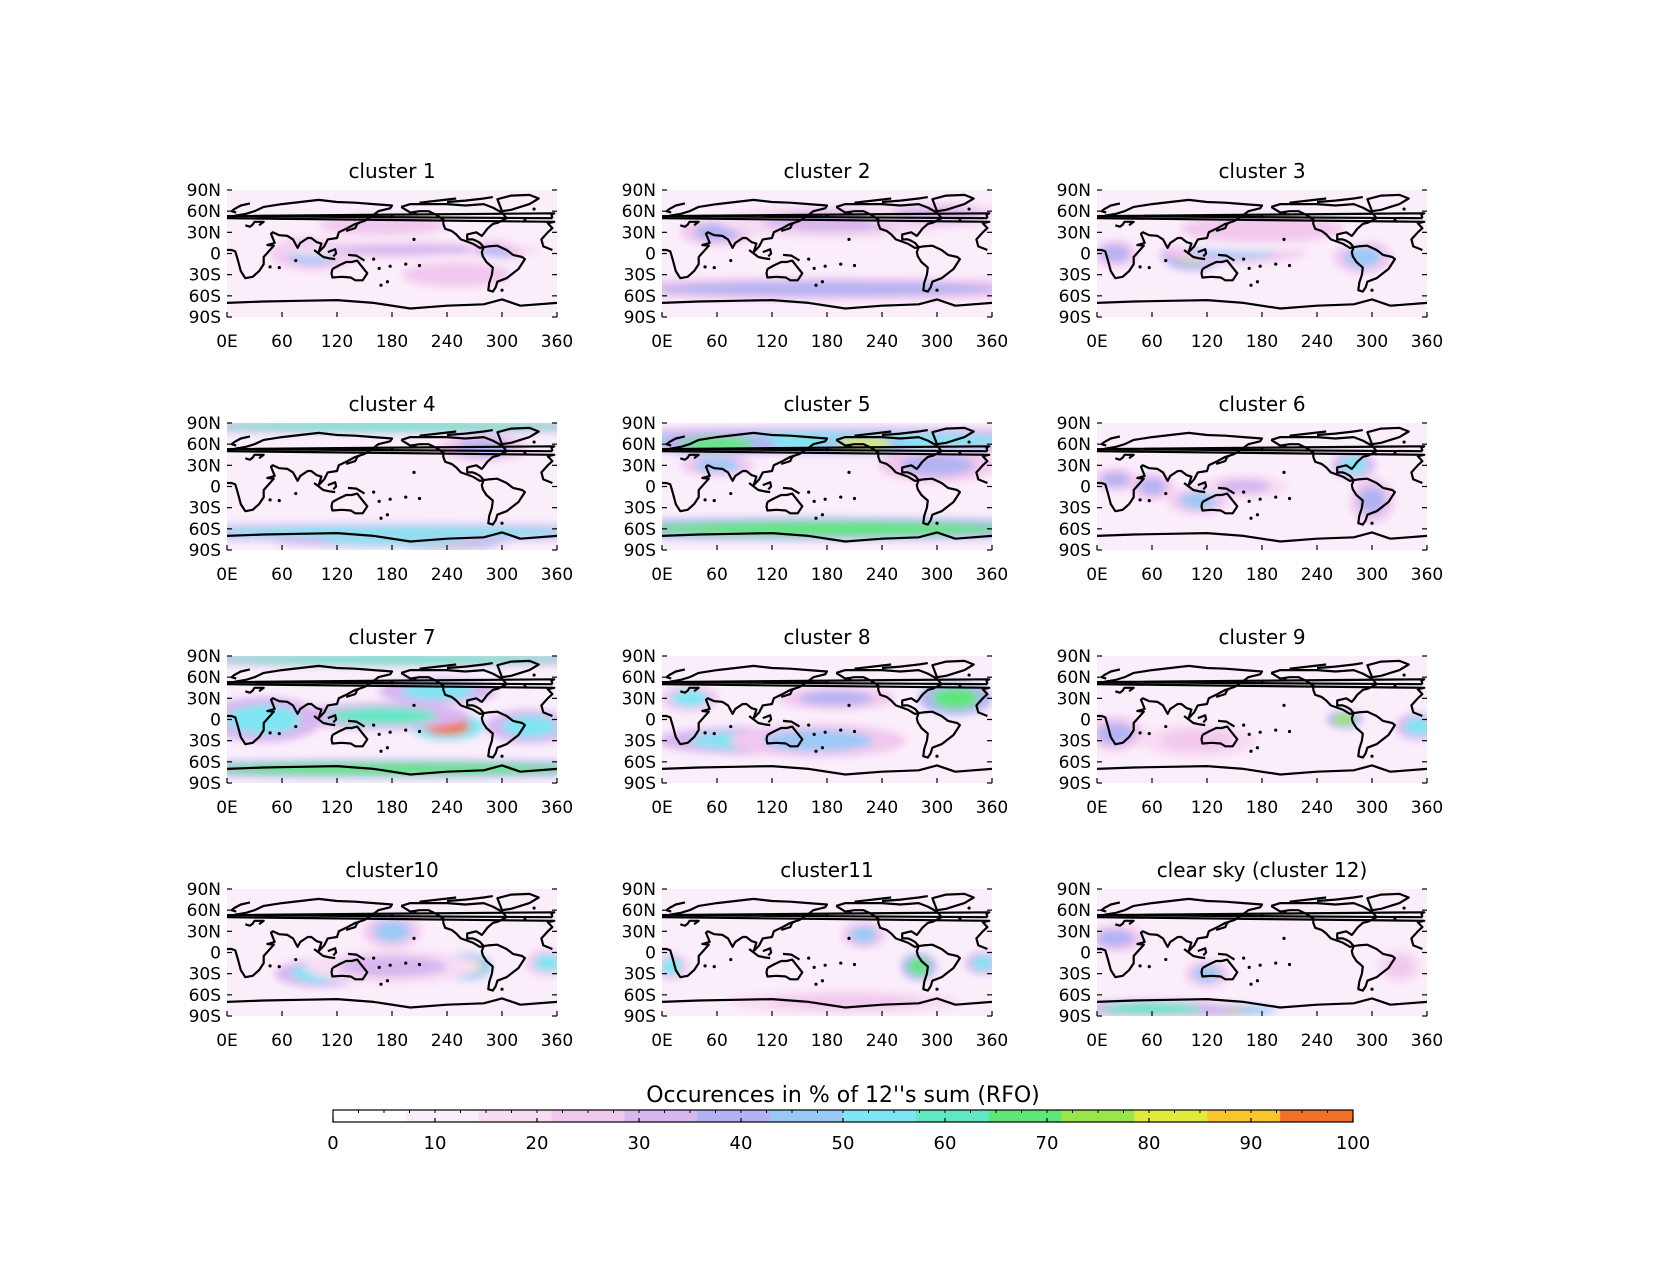 This screenshot has width=1662, height=1275. Describe the element at coordinates (952, 1116) in the screenshot. I see `colorbar-swatch` at that location.